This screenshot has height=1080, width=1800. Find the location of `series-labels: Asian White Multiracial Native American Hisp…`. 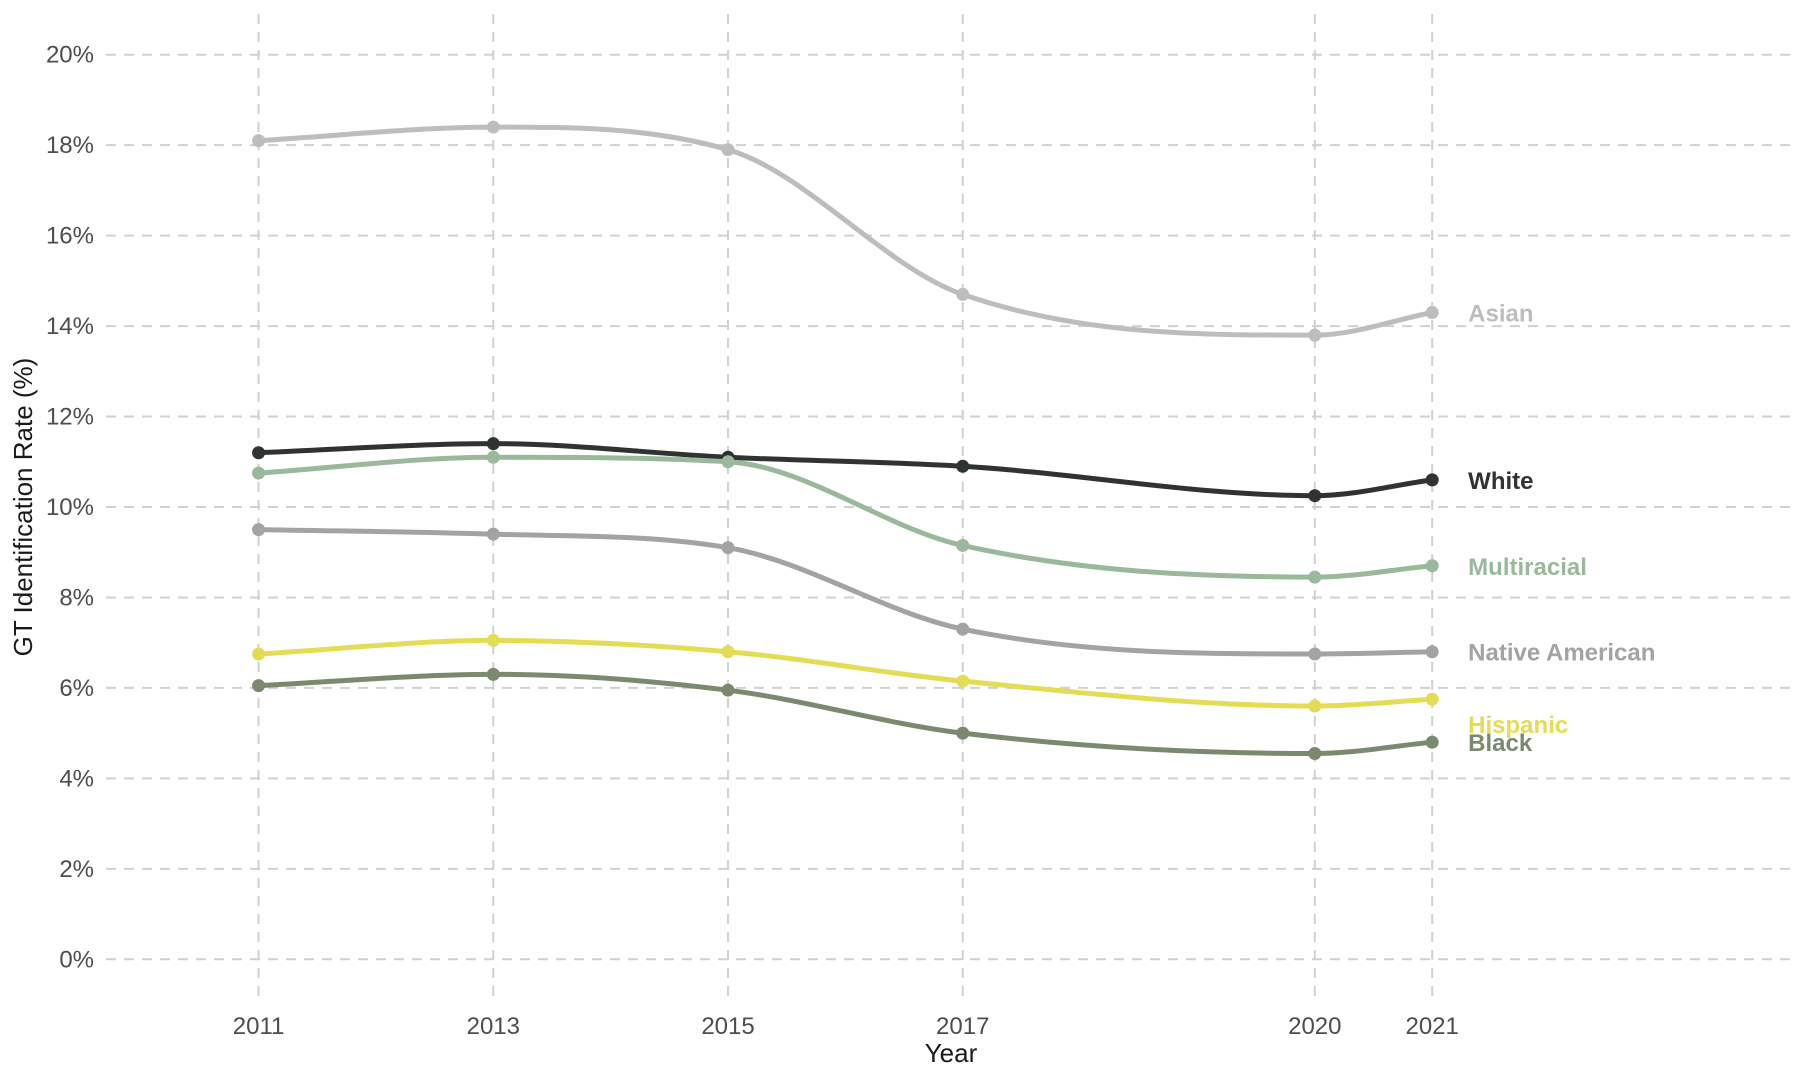

series-labels: Asian White Multiracial Native American Hisp… is located at coordinates (1561, 529).